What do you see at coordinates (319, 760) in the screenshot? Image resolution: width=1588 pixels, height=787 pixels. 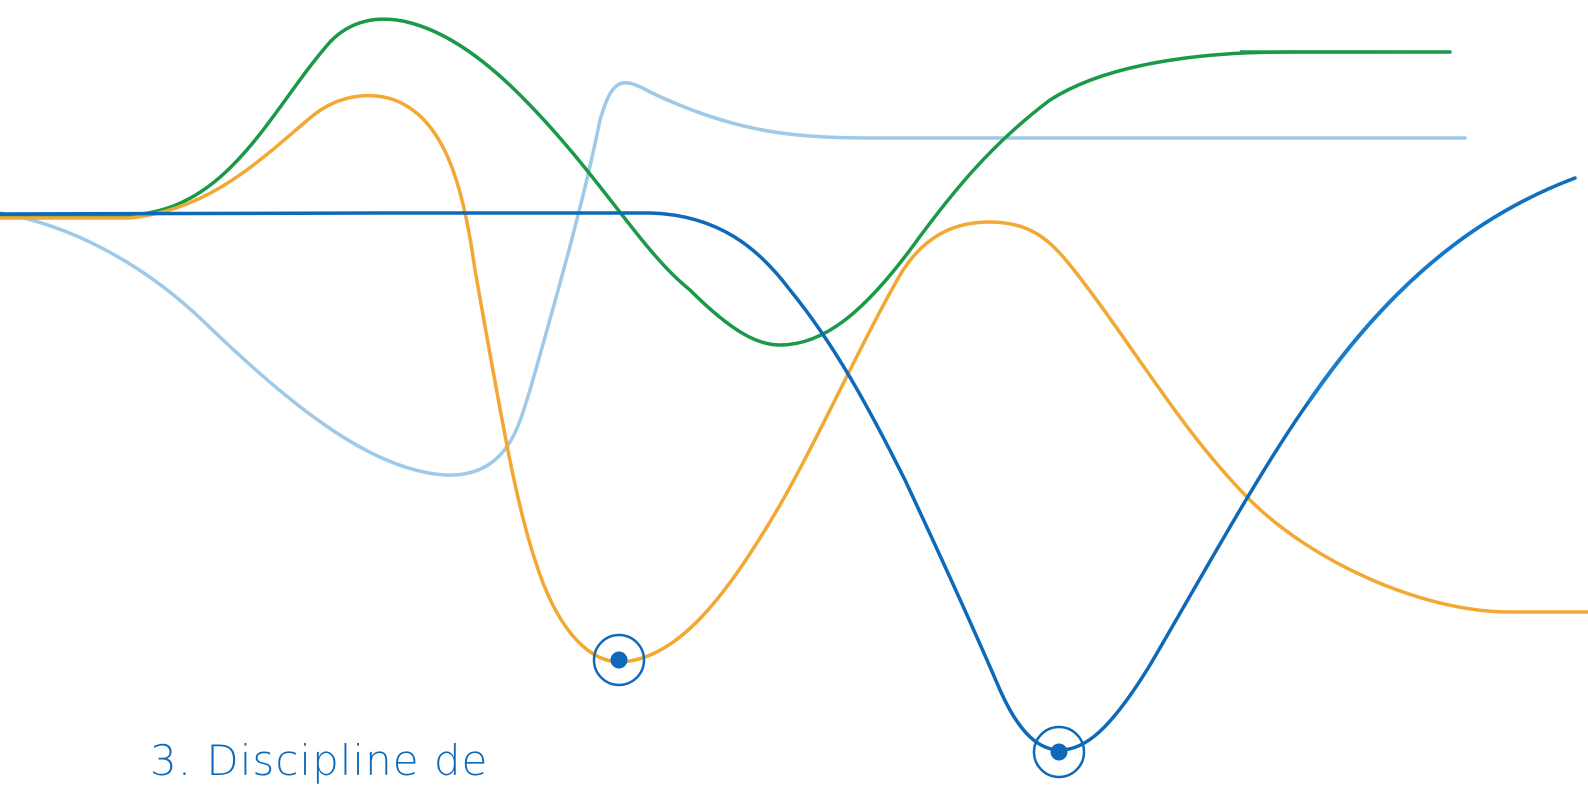 I see `section-heading: 3. Discipline de` at bounding box center [319, 760].